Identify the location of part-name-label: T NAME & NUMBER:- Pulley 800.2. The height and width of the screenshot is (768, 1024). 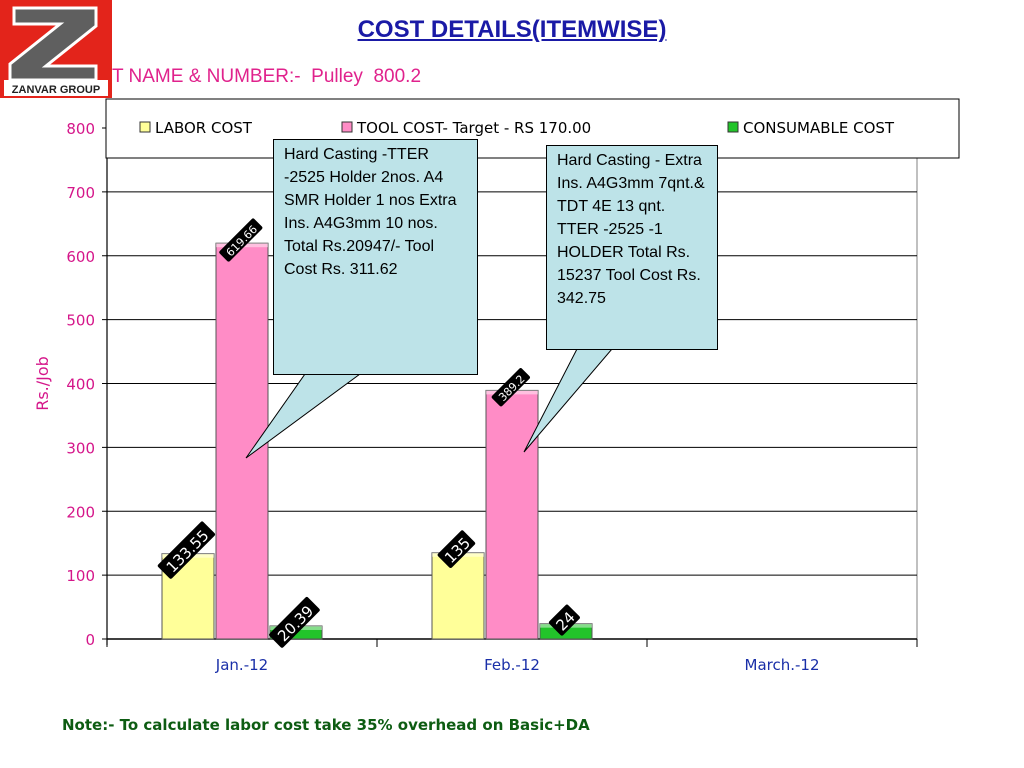
(267, 76).